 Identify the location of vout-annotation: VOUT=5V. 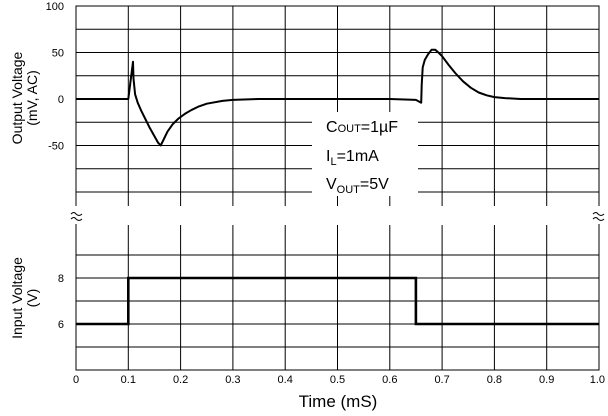
(357, 186).